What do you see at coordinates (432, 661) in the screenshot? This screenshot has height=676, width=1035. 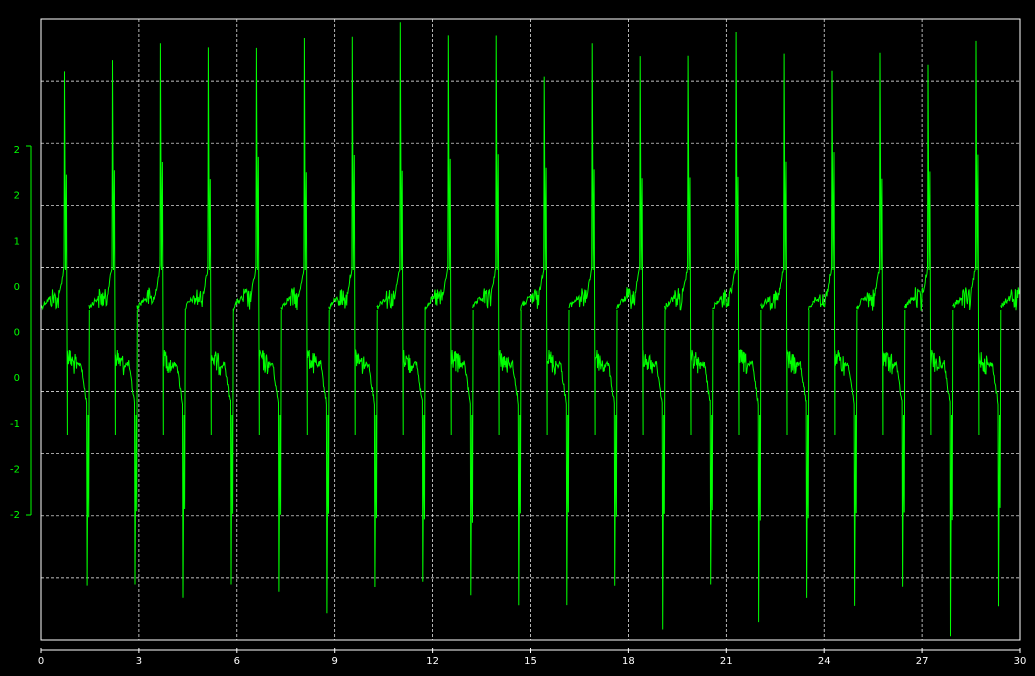 I see `x-tick-label: 12` at bounding box center [432, 661].